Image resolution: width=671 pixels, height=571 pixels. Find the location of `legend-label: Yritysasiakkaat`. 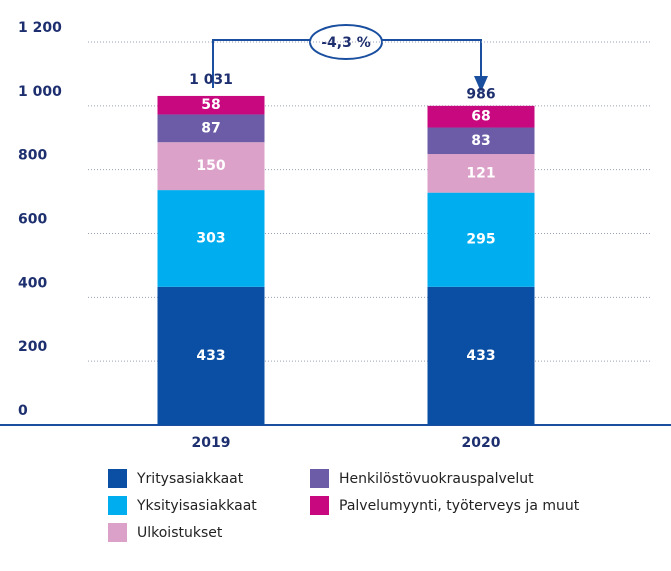

legend-label: Yritysasiakkaat is located at coordinates (190, 479).